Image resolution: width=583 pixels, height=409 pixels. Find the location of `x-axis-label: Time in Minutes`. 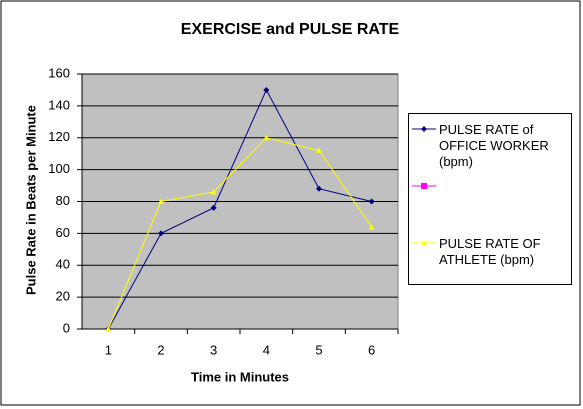

x-axis-label: Time in Minutes is located at coordinates (240, 376).